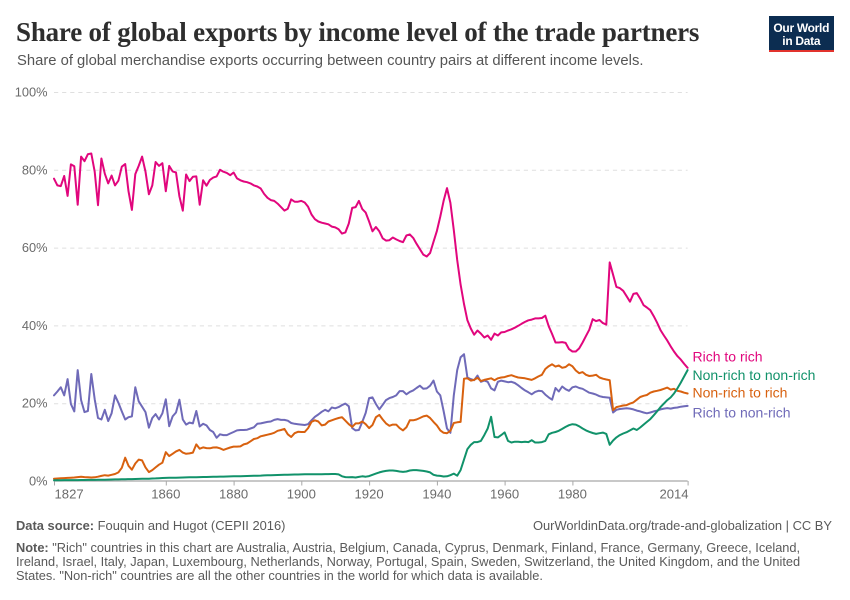 This screenshot has height=600, width=850. I want to click on svg-text: 1980, so click(572, 494).